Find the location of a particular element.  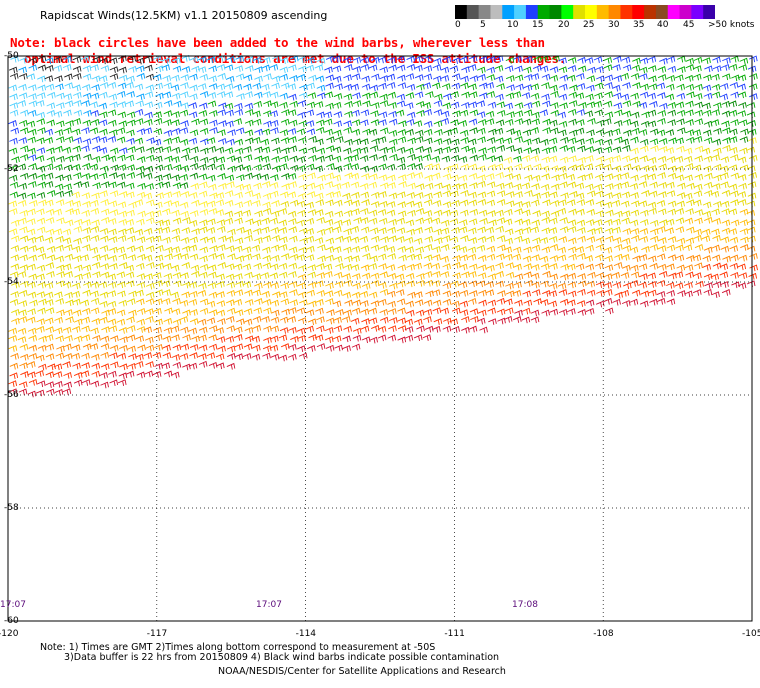

legend-label: 0 is located at coordinates (458, 25).